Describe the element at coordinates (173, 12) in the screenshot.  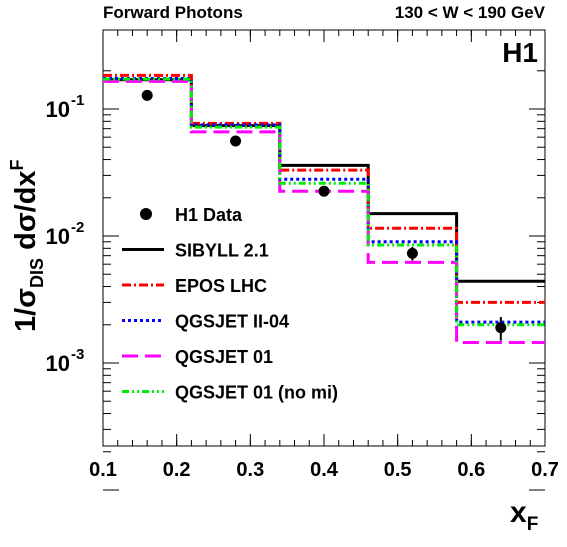
I see `chart-title-left: Forward Photons` at that location.